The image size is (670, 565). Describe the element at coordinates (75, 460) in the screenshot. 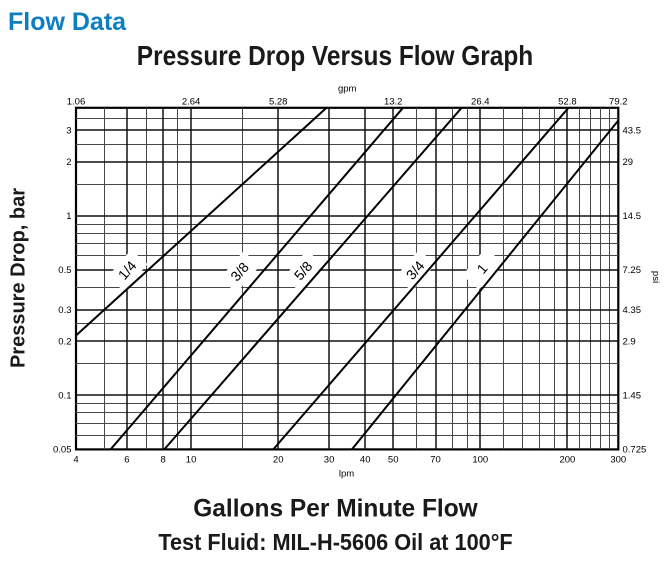

I see `svg-text: 4` at that location.